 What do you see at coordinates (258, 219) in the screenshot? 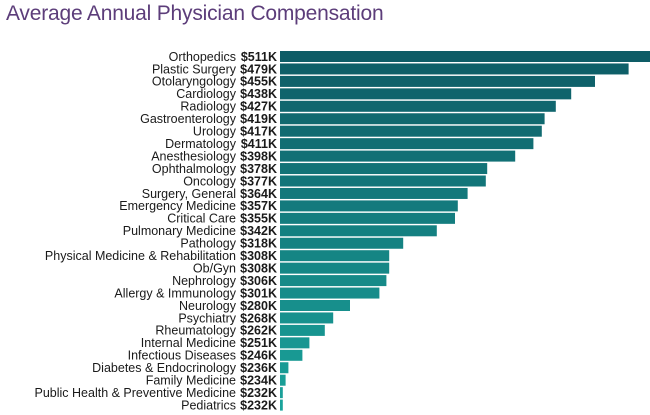
I see `value-label: $355K` at bounding box center [258, 219].